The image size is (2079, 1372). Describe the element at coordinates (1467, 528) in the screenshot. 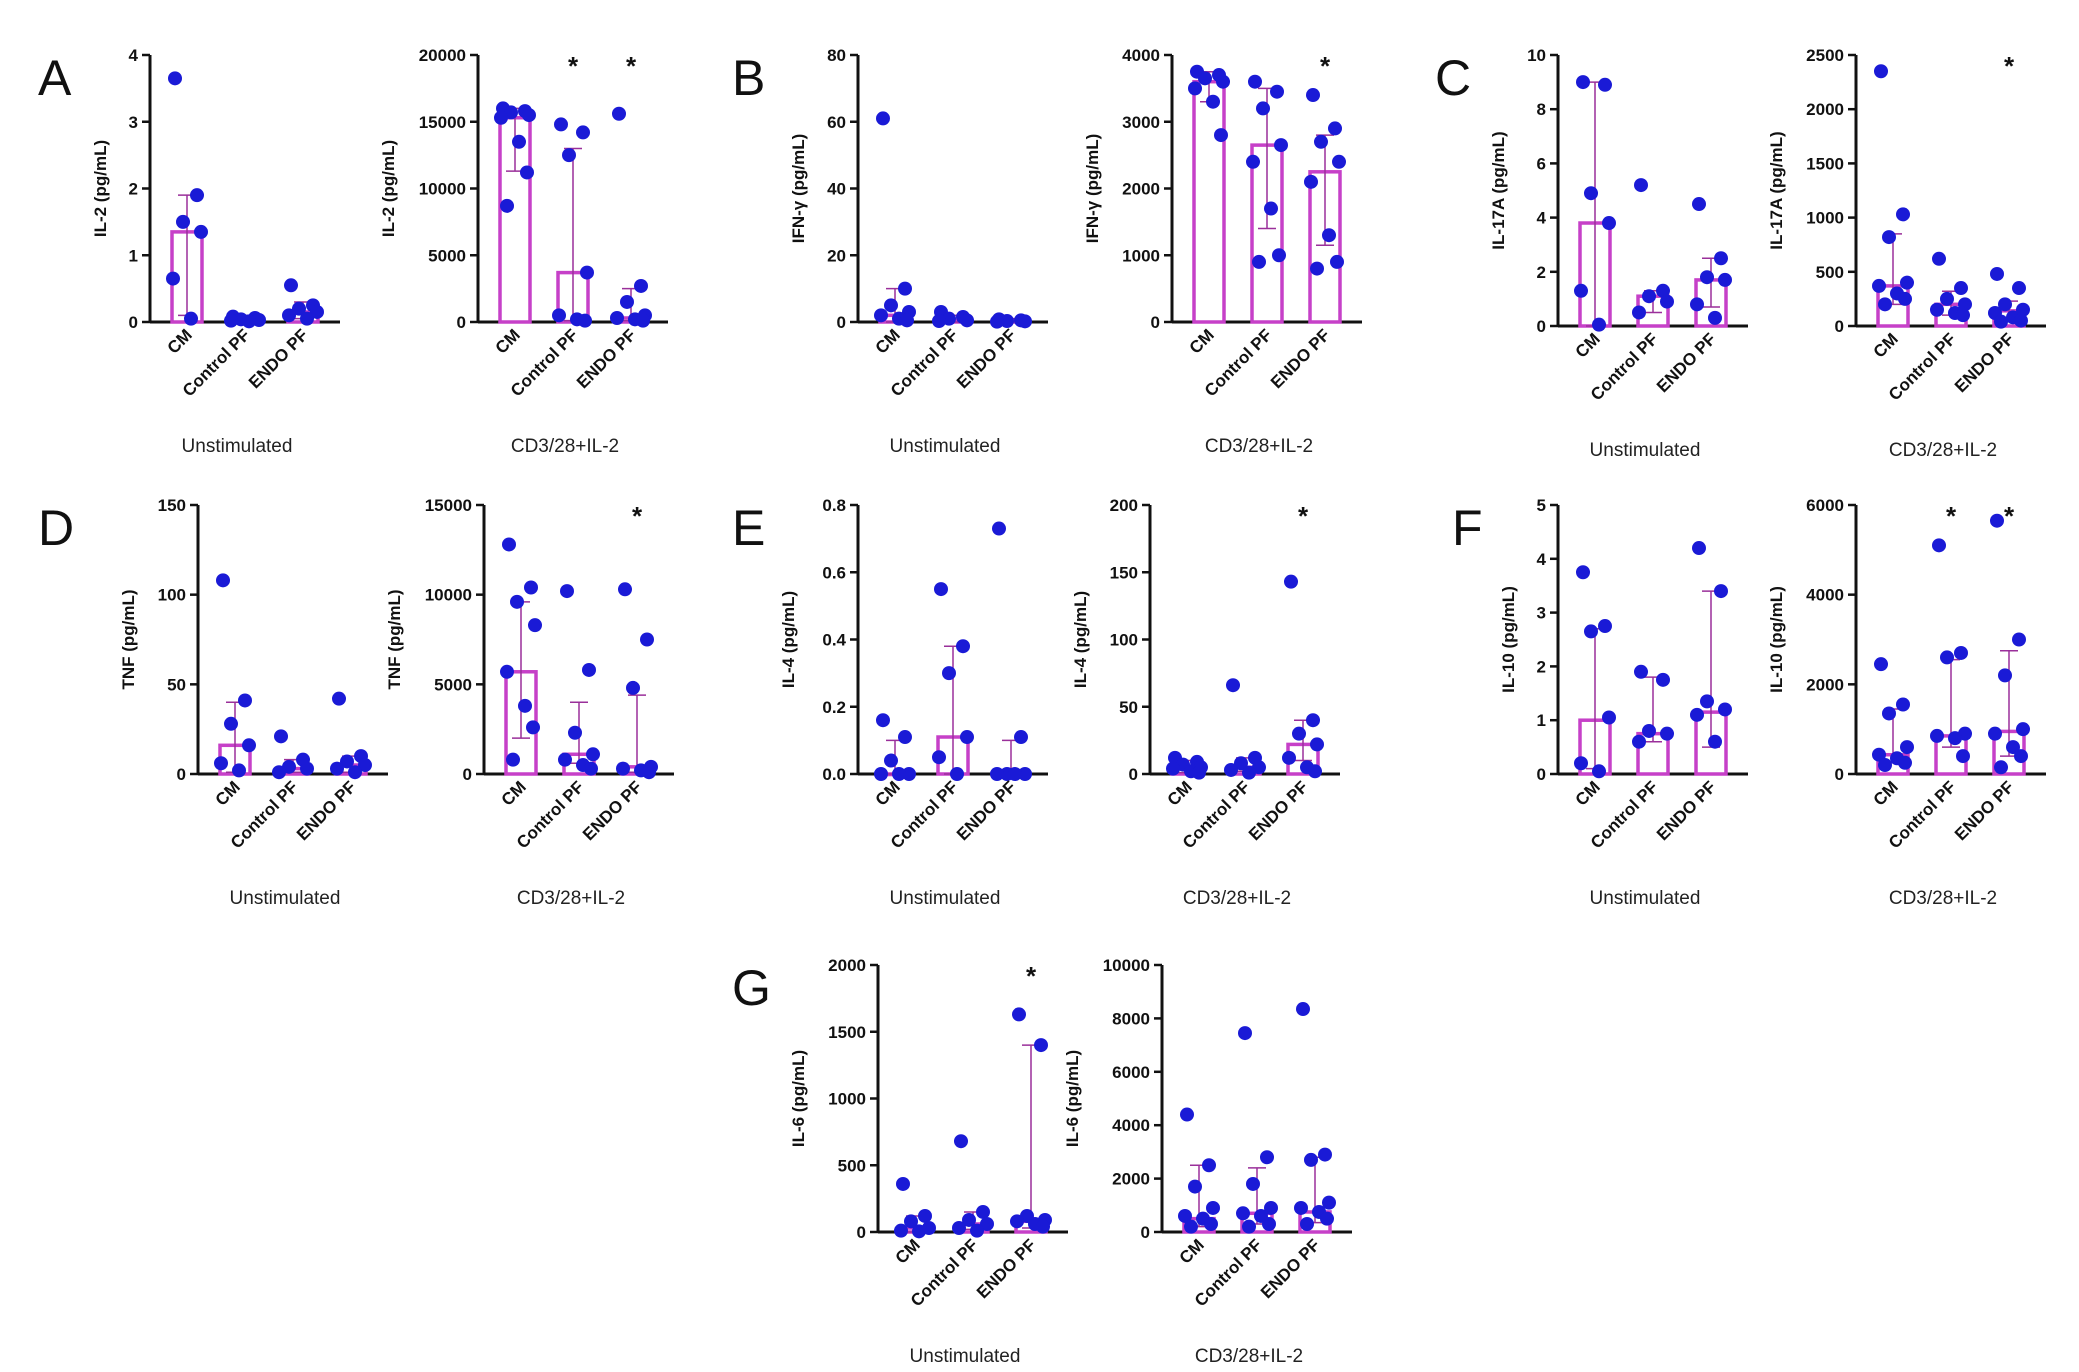

I see `panel-label: F` at that location.